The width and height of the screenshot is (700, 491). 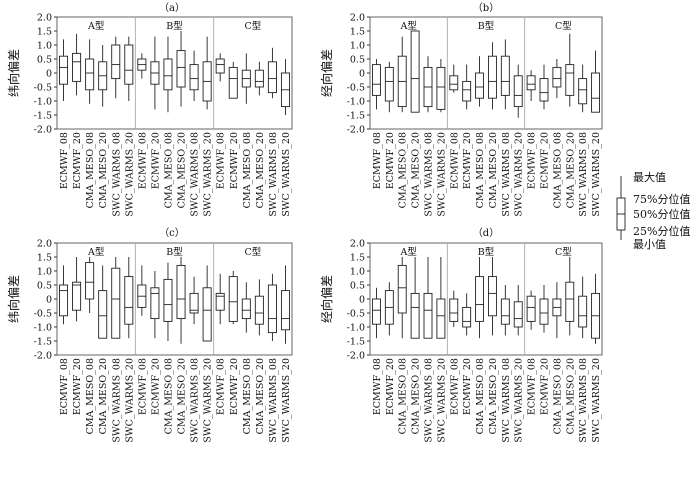 What do you see at coordinates (49, 299) in the screenshot?
I see `y-tick-label: 0` at bounding box center [49, 299].